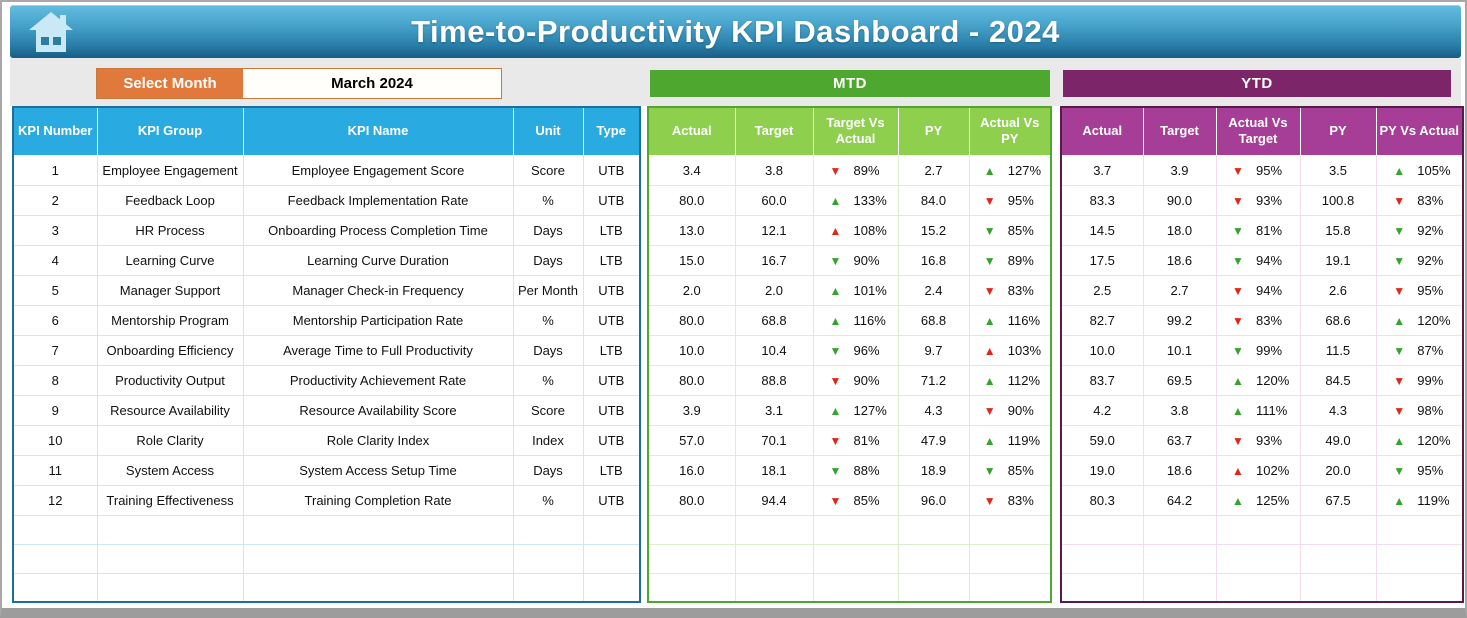 The width and height of the screenshot is (1467, 618). I want to click on selected-month-value: March 2024, so click(372, 83).